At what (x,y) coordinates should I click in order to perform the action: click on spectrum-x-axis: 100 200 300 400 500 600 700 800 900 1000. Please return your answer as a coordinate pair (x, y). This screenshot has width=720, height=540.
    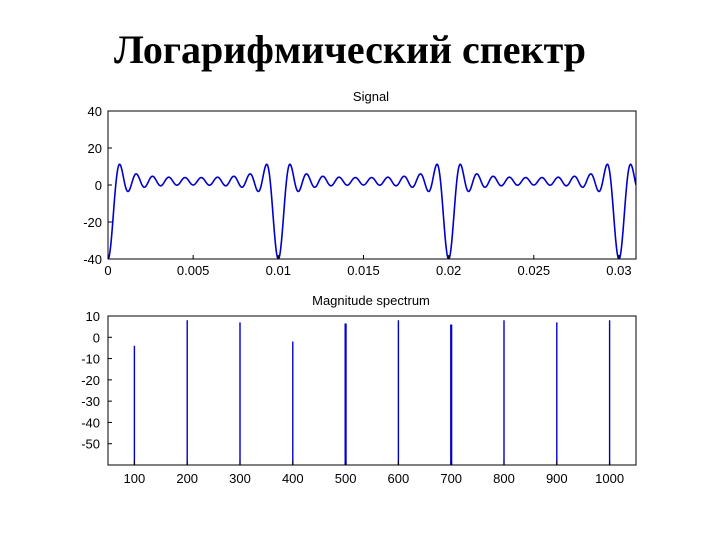
    Looking at the image, I should click on (374, 473).